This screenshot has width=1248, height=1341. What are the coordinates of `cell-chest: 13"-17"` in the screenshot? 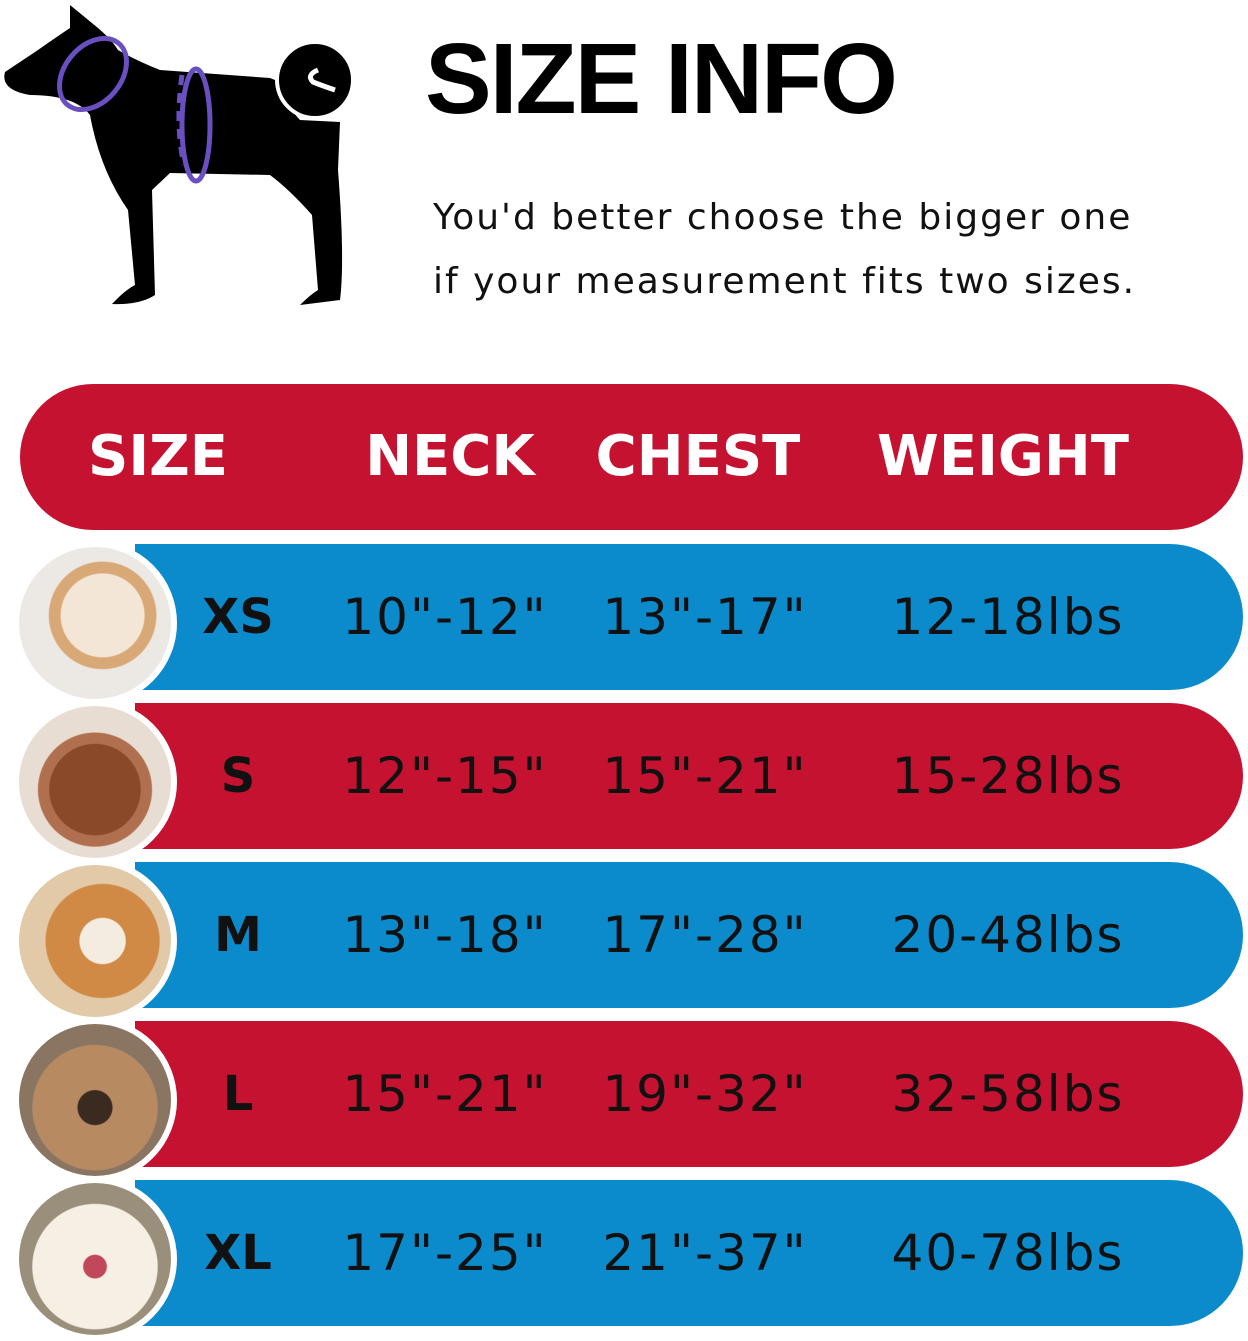 It's located at (705, 617).